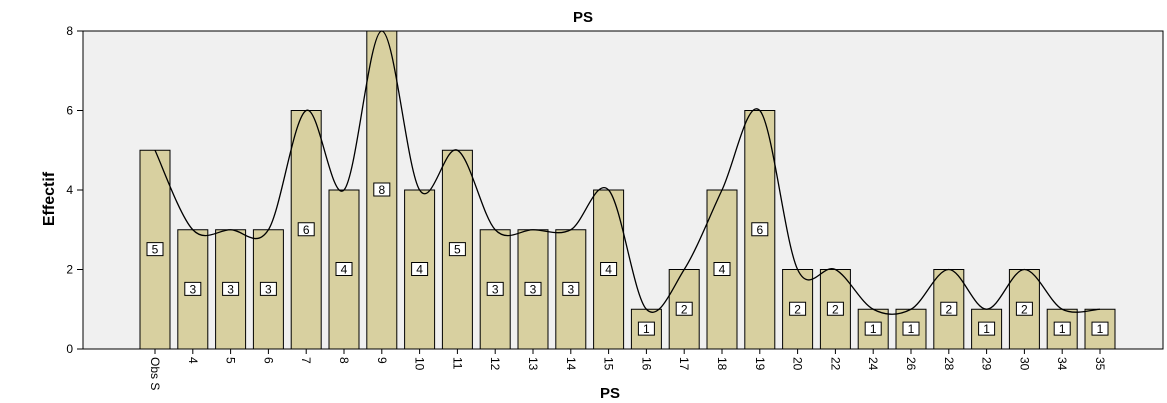 Image resolution: width=1167 pixels, height=403 pixels. Describe the element at coordinates (646, 364) in the screenshot. I see `x-tick-label: 16` at that location.